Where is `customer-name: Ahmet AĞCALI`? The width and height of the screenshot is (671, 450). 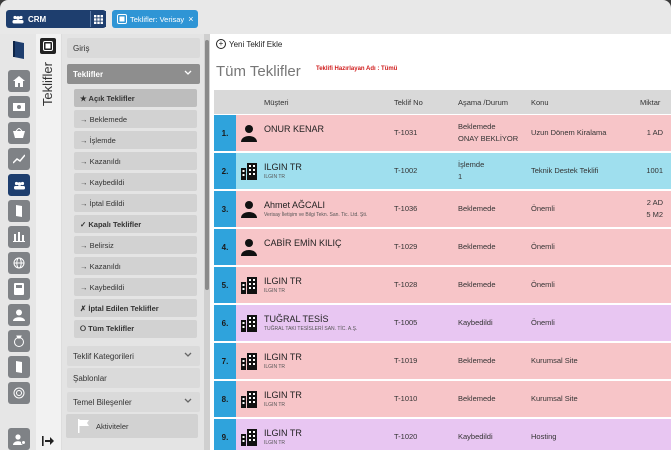
customer-name: Ahmet AĞCALI is located at coordinates (295, 205).